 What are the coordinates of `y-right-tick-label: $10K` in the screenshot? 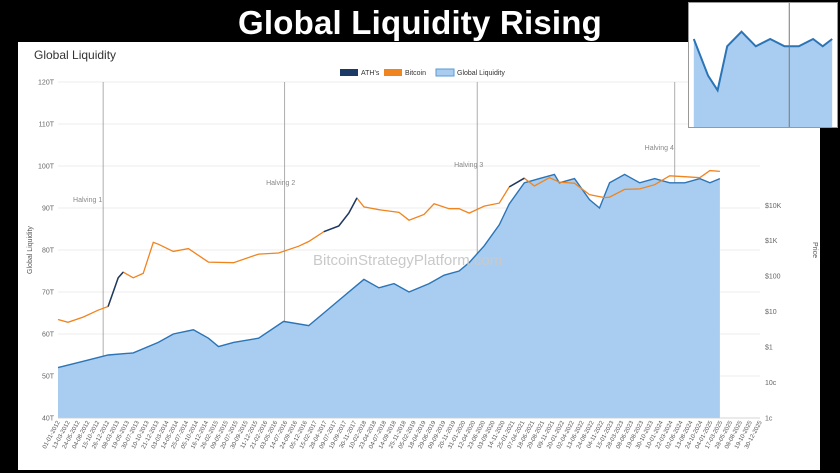 It's located at (773, 206).